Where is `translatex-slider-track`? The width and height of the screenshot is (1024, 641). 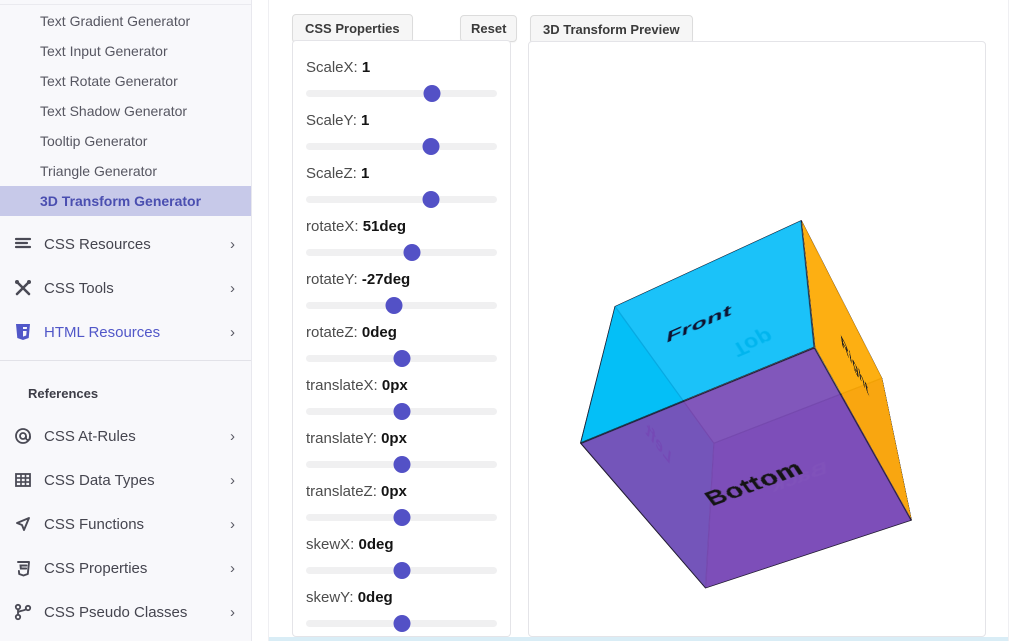
translatex-slider-track is located at coordinates (401, 411).